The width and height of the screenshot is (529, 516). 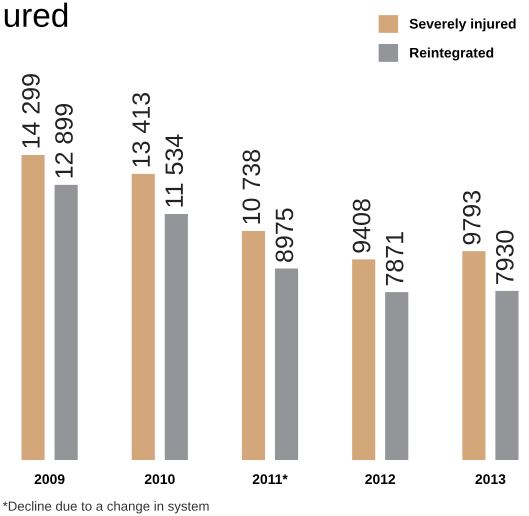 What do you see at coordinates (31, 111) in the screenshot?
I see `data-label: 14 299` at bounding box center [31, 111].